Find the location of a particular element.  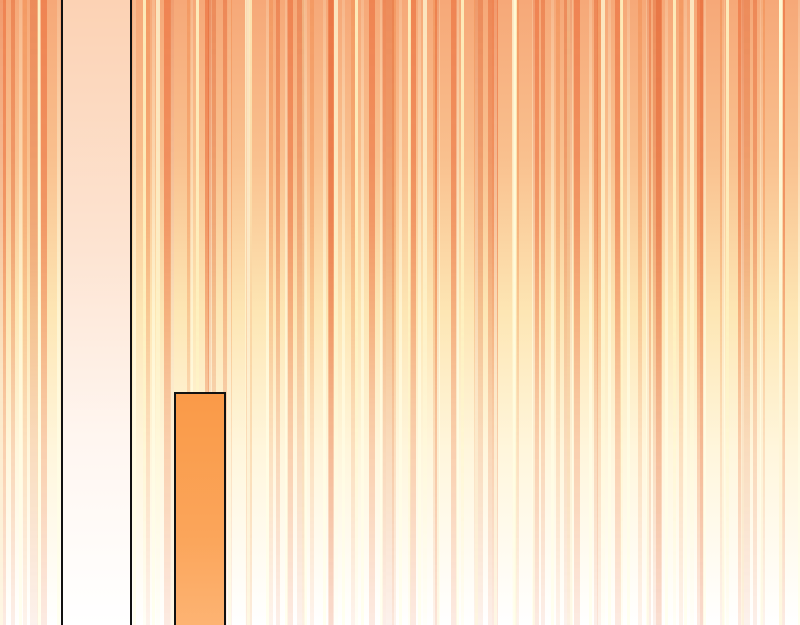

panel-strip is located at coordinates (96, 312).